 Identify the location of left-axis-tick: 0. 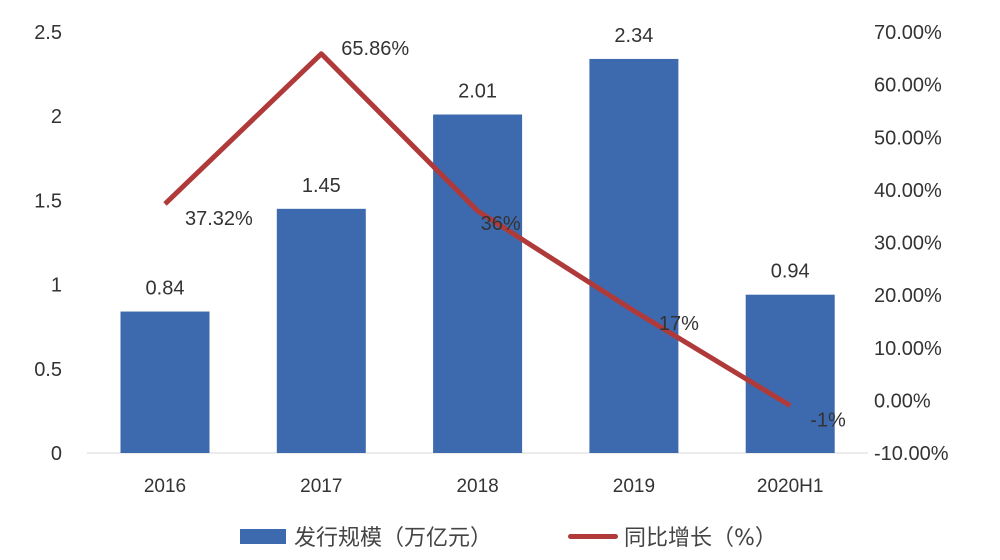
(56, 454).